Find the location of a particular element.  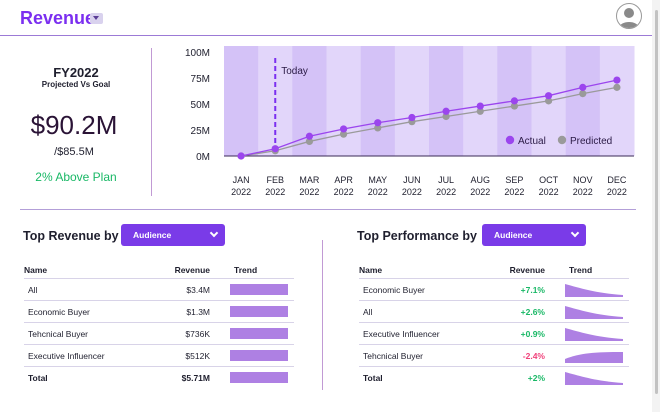

legend-label: Actual is located at coordinates (532, 141).